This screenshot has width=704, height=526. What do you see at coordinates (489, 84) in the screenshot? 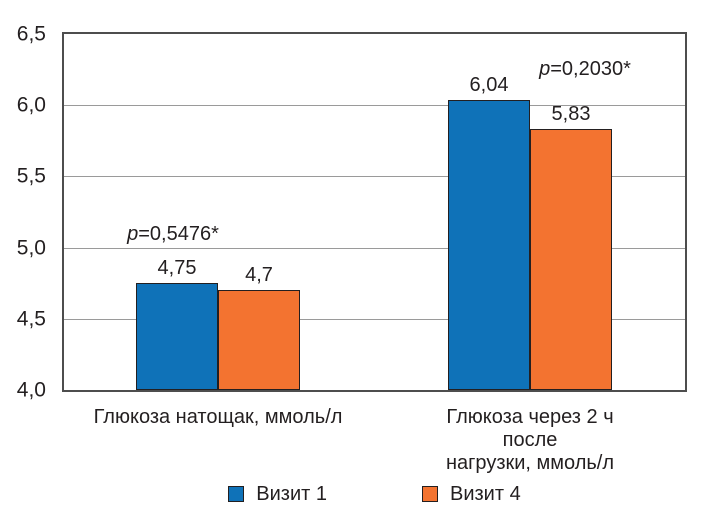
I see `bar-value-label: 6,04` at bounding box center [489, 84].